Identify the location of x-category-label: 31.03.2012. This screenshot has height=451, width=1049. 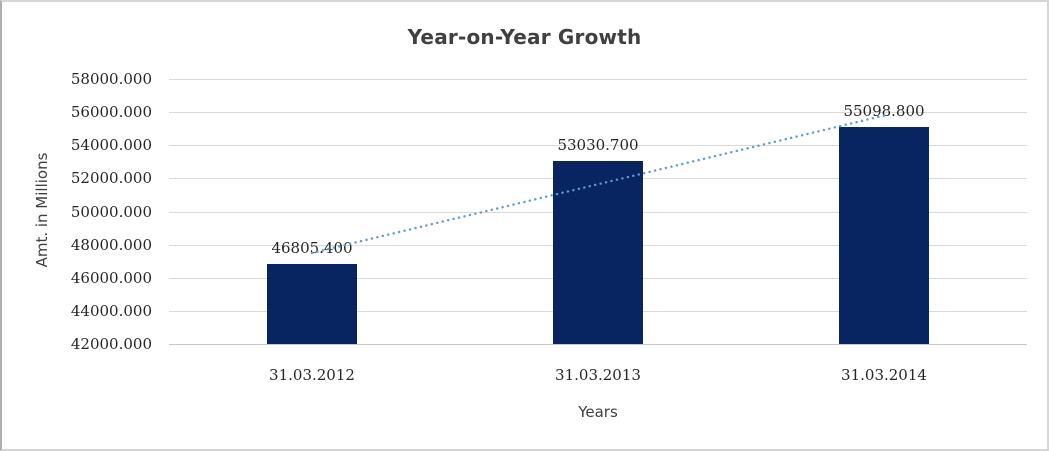
(312, 375).